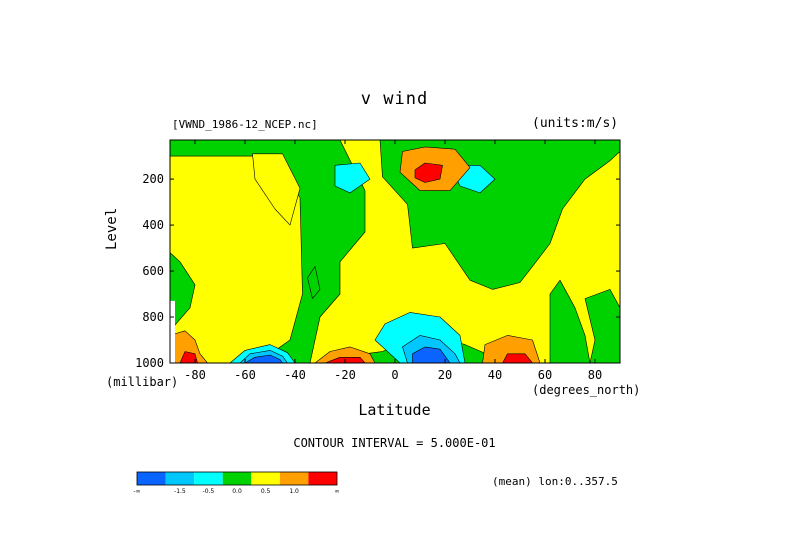  I want to click on x-tick-label: 40, so click(495, 375).